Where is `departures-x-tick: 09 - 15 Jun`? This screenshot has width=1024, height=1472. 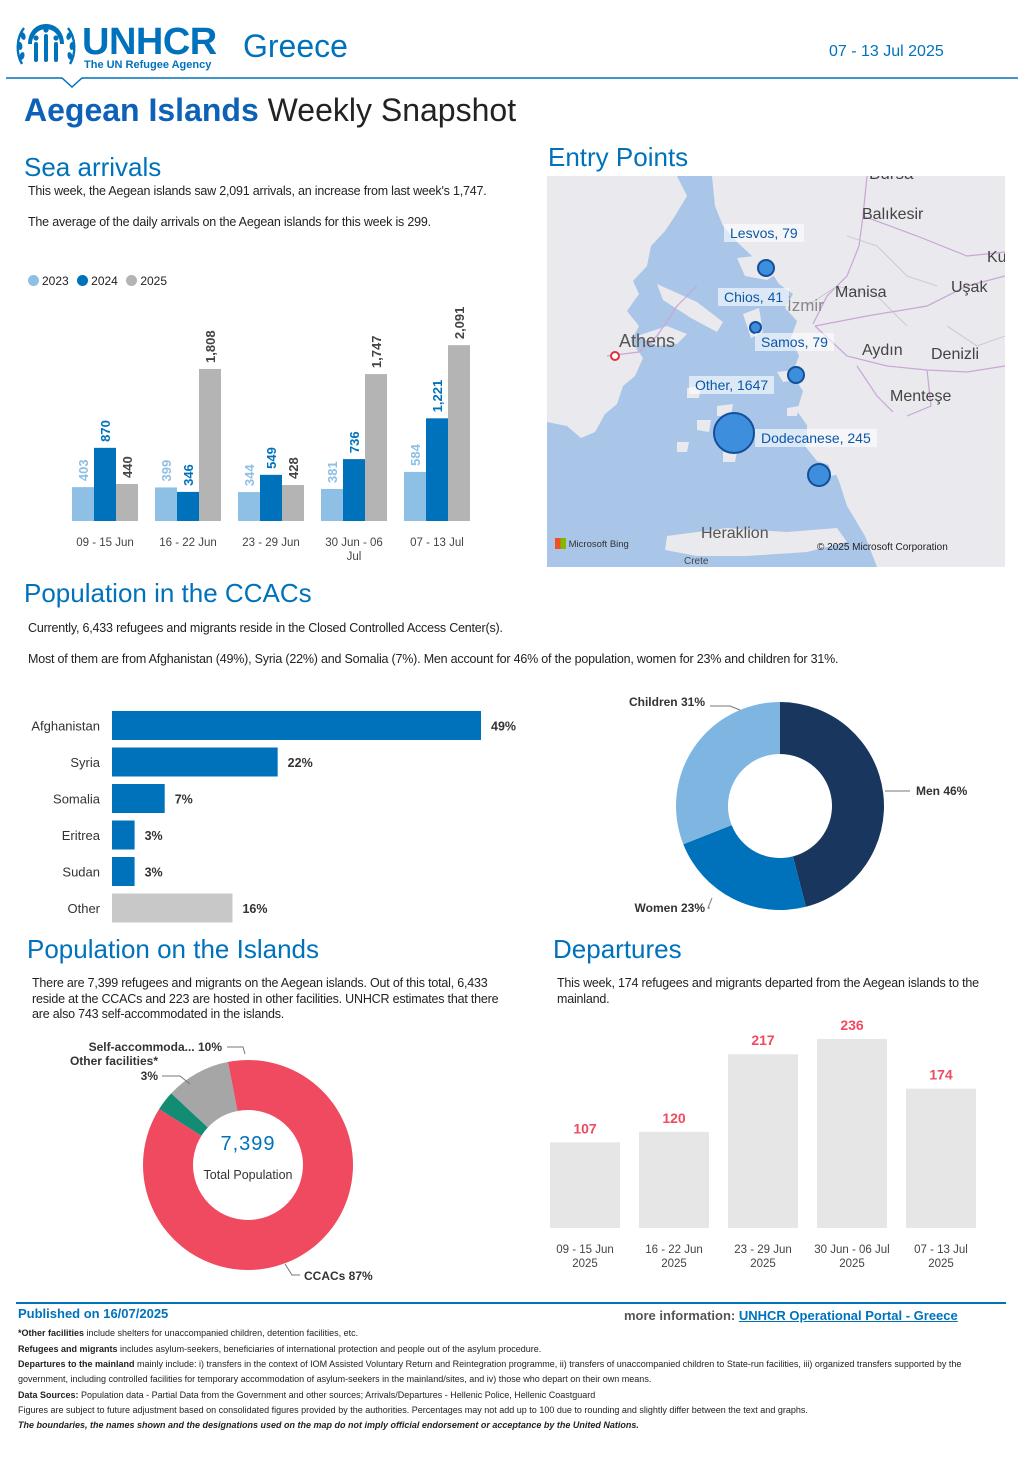
departures-x-tick: 09 - 15 Jun is located at coordinates (585, 1250).